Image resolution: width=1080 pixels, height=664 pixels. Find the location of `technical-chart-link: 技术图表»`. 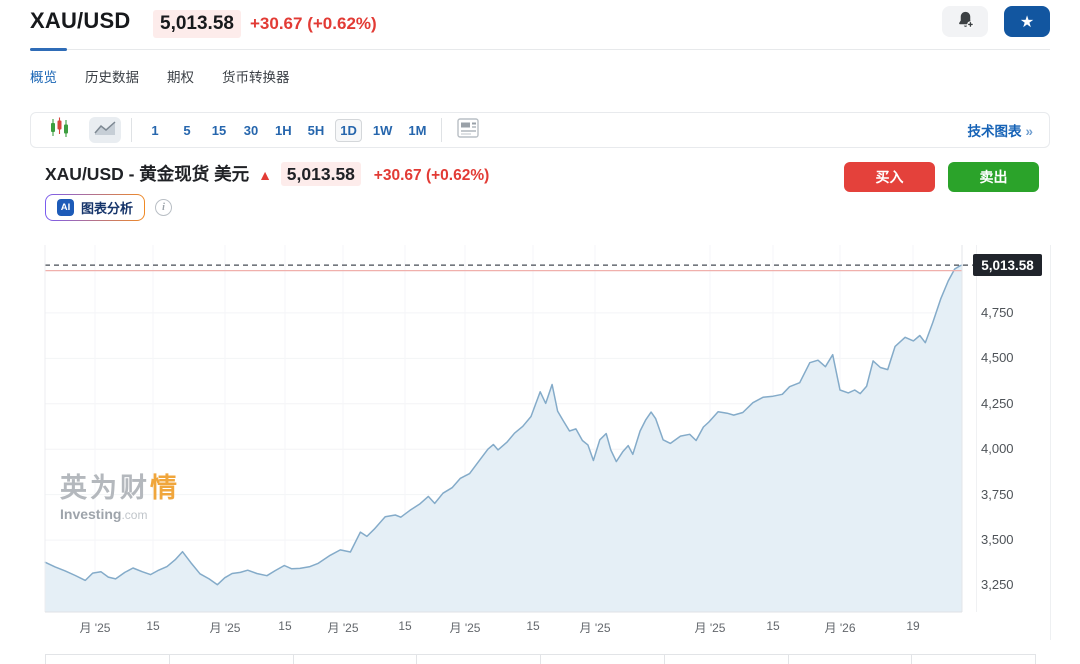

technical-chart-link: 技术图表» is located at coordinates (1002, 130).